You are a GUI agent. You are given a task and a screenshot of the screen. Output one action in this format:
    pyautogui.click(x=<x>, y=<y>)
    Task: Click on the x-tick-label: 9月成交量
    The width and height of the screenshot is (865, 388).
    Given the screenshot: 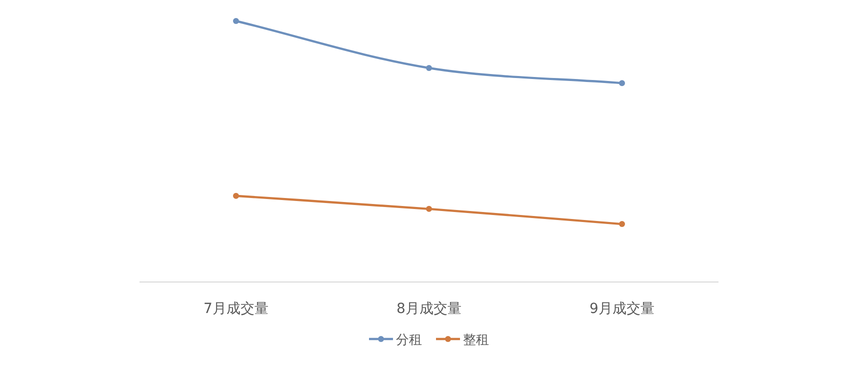 What is the action you would take?
    pyautogui.click(x=622, y=309)
    